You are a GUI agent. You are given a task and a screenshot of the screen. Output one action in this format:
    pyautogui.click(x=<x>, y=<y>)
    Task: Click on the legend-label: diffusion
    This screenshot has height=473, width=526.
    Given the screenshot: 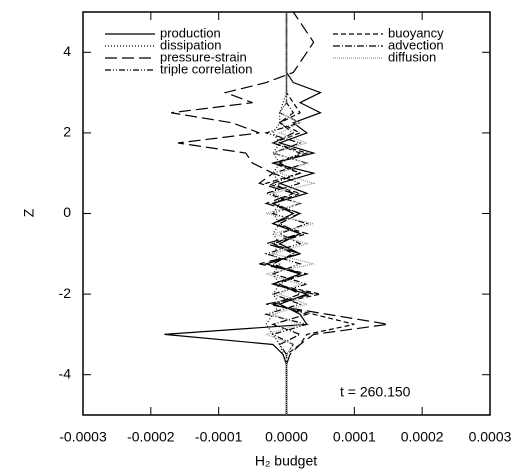 What is the action you would take?
    pyautogui.click(x=412, y=56)
    